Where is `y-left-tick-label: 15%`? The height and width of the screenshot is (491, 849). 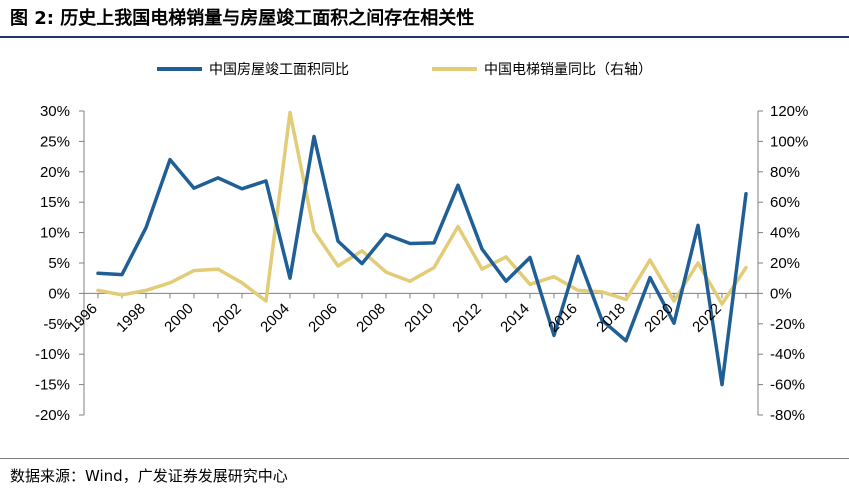 y-left-tick-label: 15% is located at coordinates (55, 202).